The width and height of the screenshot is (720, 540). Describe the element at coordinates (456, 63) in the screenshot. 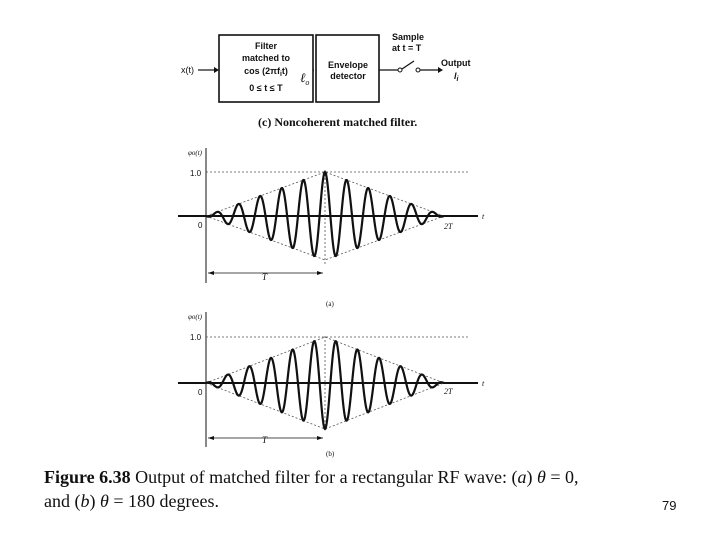

I see `output-label-1: Output` at that location.